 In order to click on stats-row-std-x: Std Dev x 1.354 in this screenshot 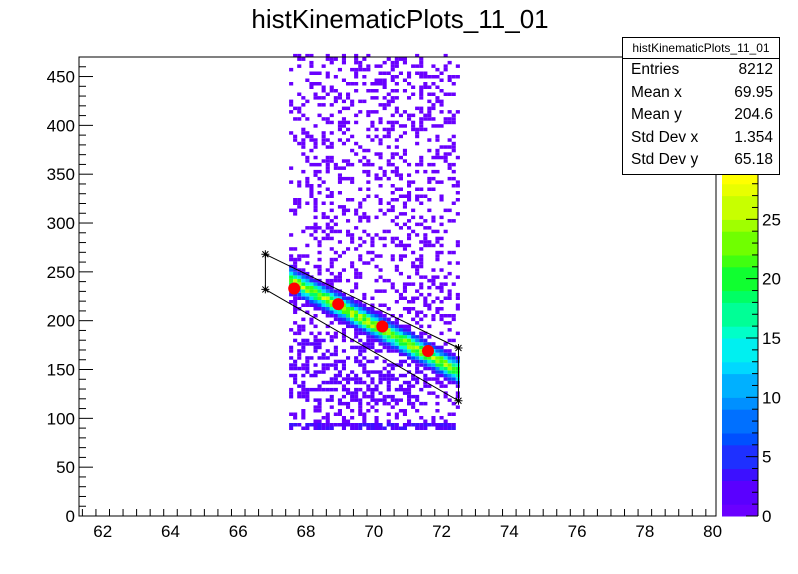, I will do `click(701, 138)`.